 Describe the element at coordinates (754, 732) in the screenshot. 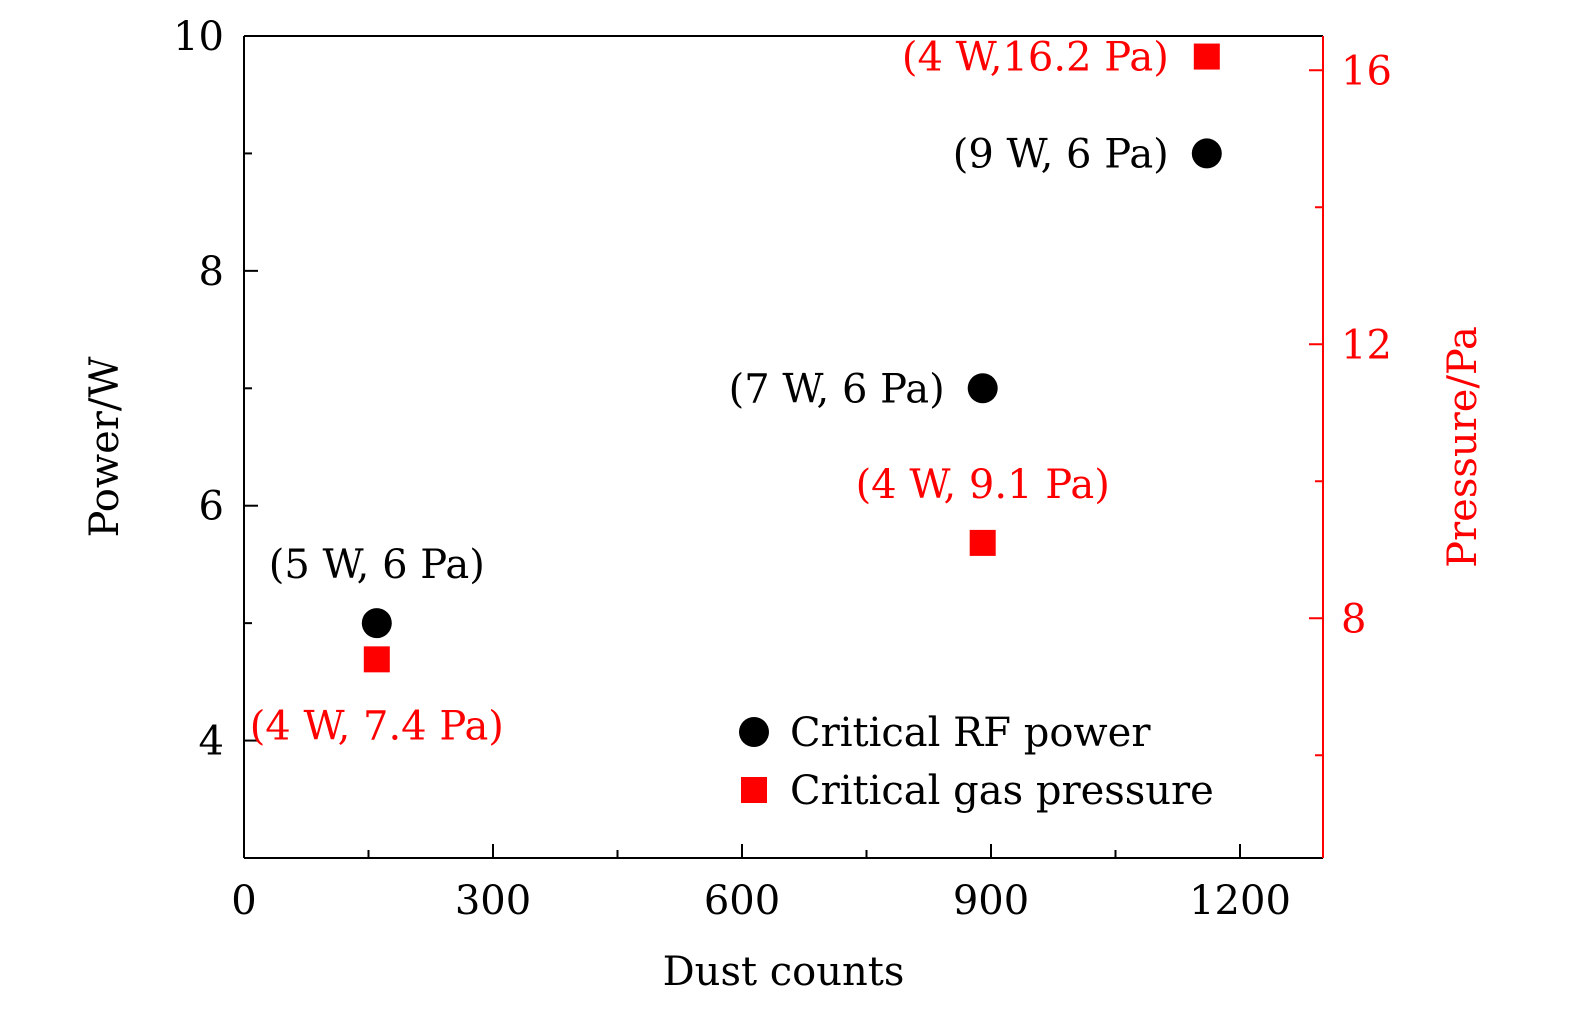

I see `legend-circle-marker` at that location.